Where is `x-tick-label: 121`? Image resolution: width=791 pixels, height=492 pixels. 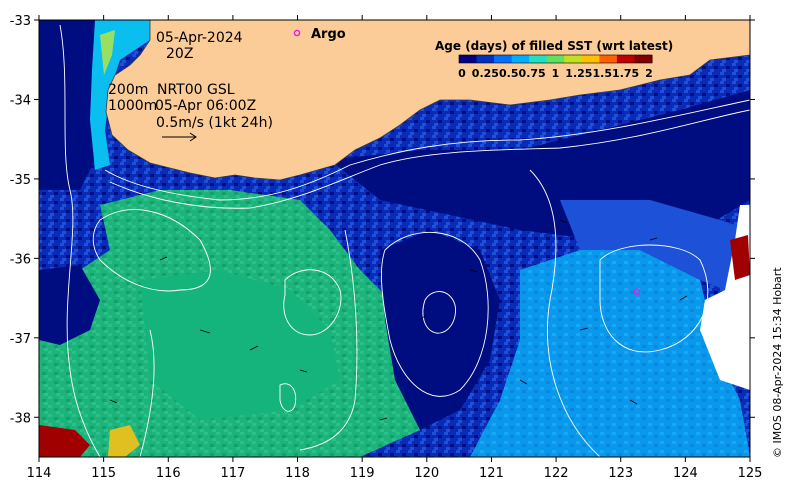
x-tick-label: 121 is located at coordinates (491, 473).